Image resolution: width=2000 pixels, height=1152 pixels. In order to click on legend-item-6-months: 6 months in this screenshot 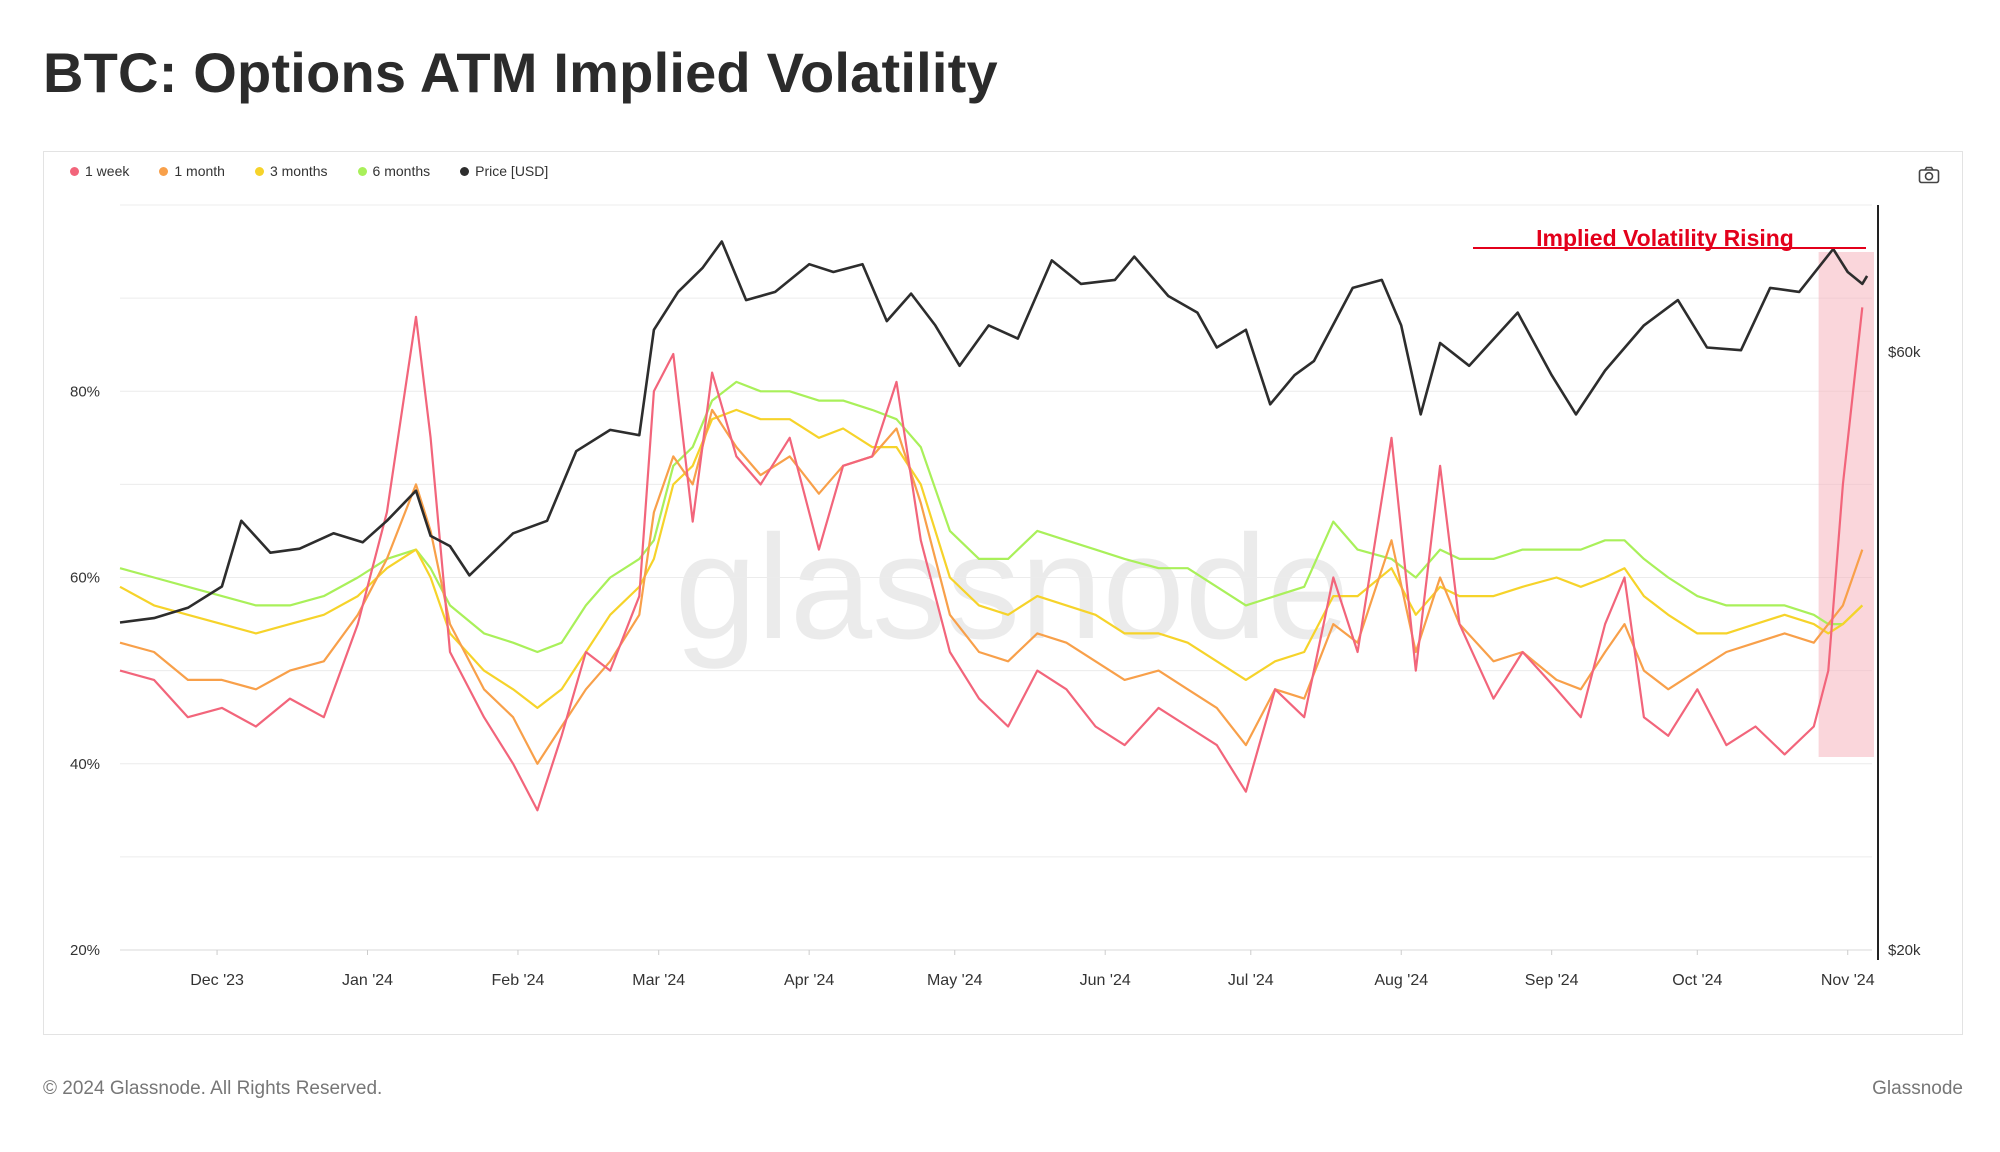, I will do `click(394, 171)`.